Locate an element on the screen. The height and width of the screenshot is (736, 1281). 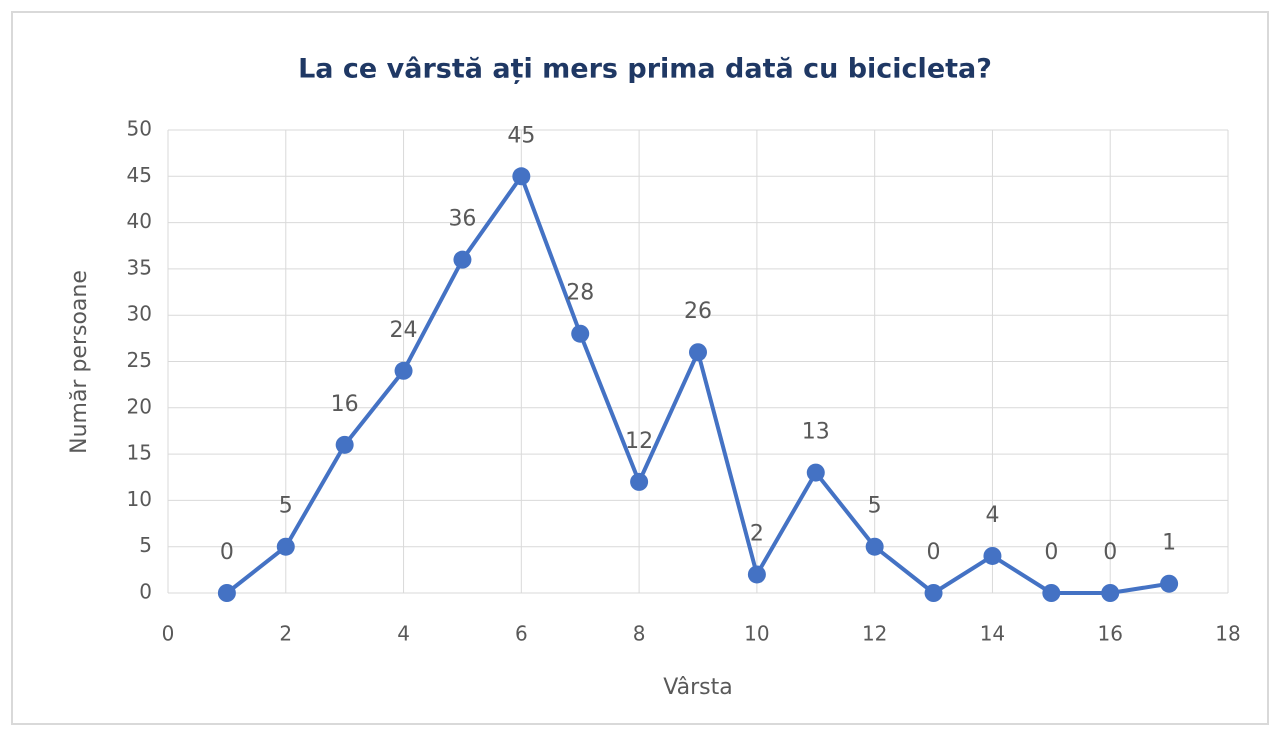
x-tick-label: 18 is located at coordinates (1227, 634).